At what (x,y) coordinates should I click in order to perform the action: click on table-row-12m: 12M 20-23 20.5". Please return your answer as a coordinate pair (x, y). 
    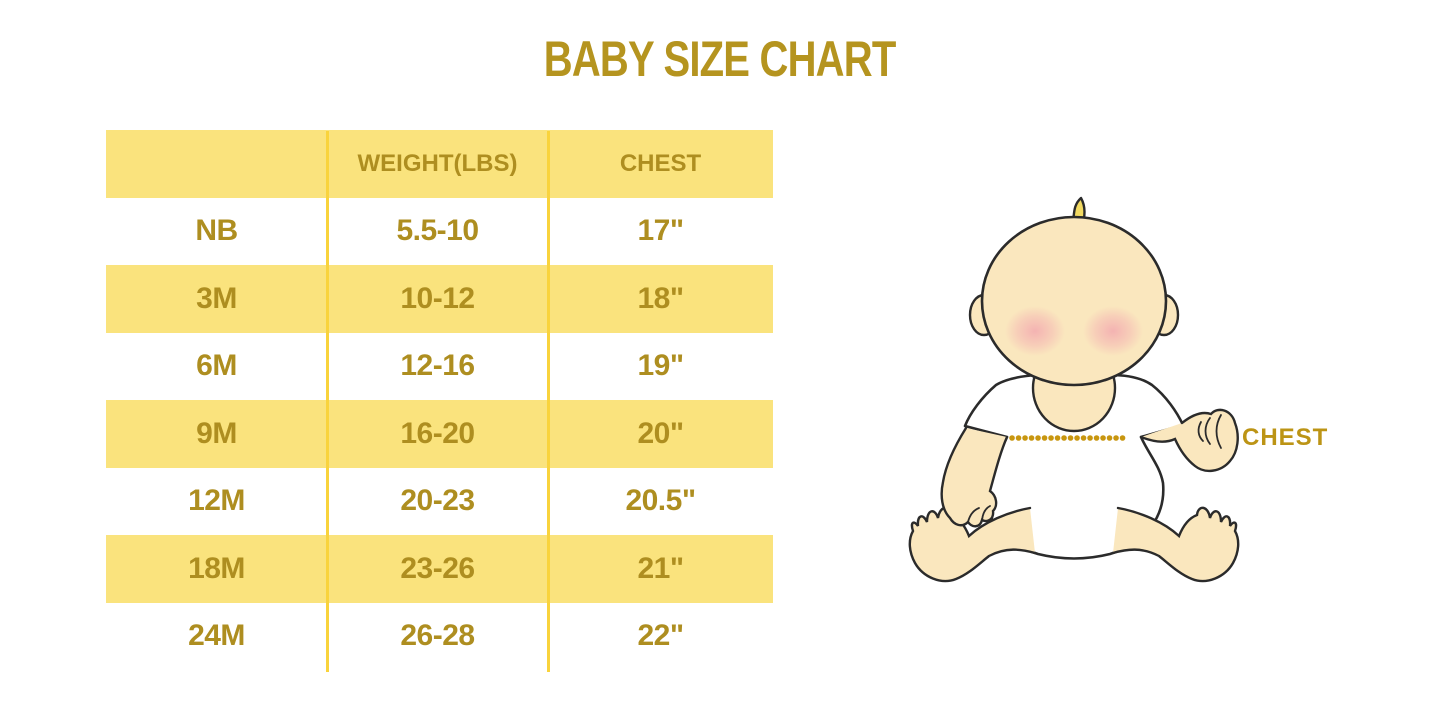
    Looking at the image, I should click on (439, 502).